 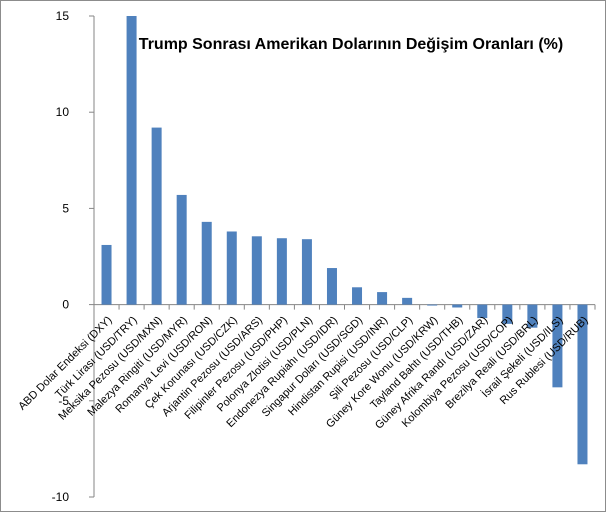 I want to click on y-tick-label: 15, so click(x=63, y=16).